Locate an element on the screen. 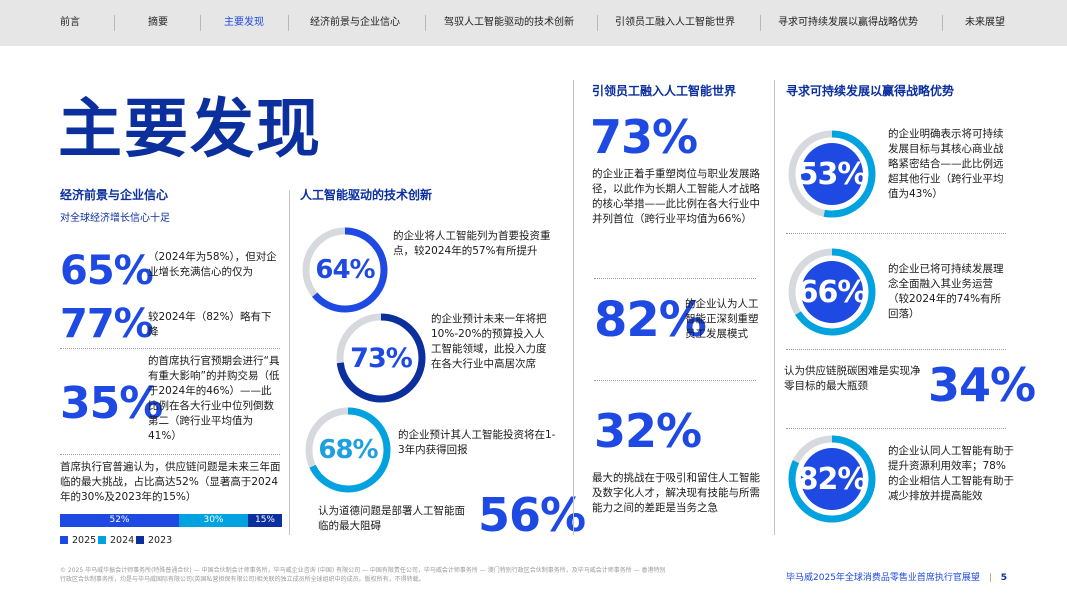  workforce-heading: 引领员工融入人工智能世界 is located at coordinates (664, 91).